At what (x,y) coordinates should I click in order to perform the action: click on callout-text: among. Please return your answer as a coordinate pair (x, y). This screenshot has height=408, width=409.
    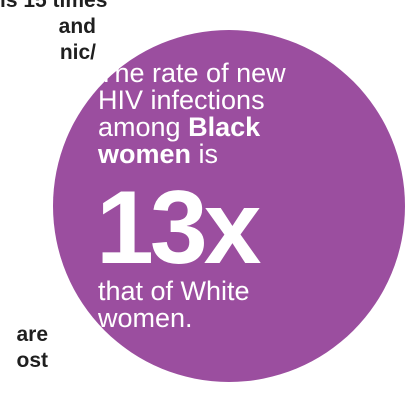
    Looking at the image, I should click on (139, 127).